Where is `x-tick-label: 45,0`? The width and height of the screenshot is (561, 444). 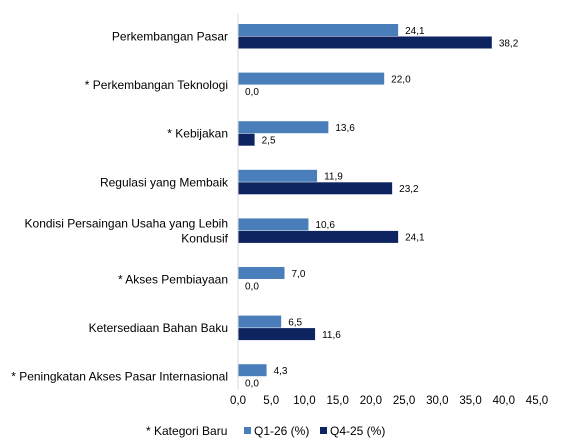
x-tick-label: 45,0 is located at coordinates (537, 401).